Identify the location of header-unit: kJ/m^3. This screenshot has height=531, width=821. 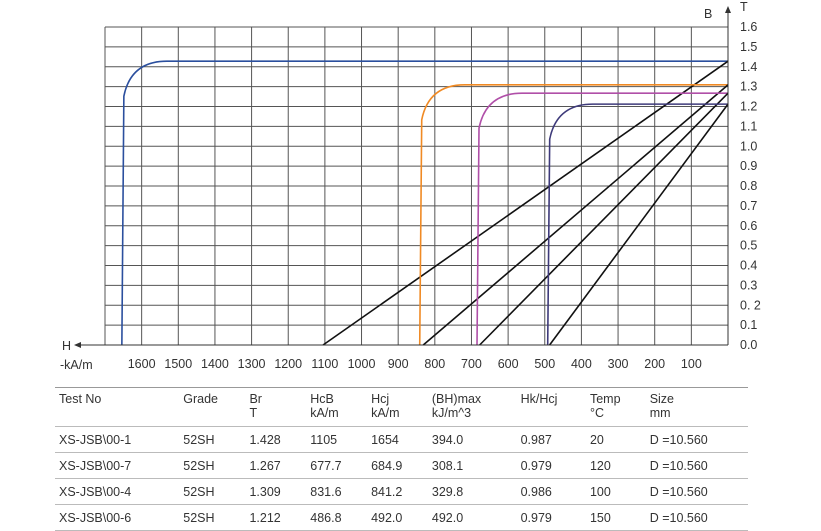
(451, 413).